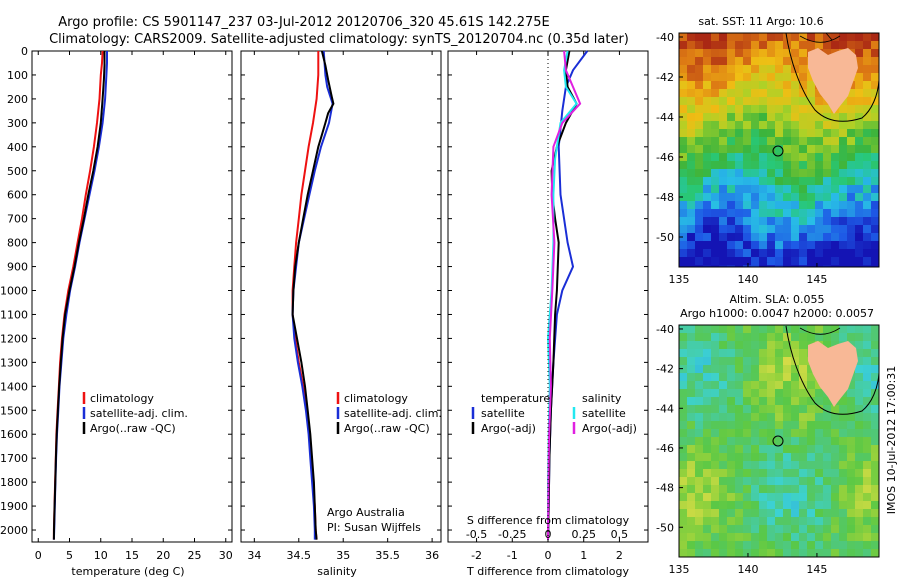 The image size is (900, 580). What do you see at coordinates (776, 299) in the screenshot?
I see `sla-map-title-line1: Altim. SLA: 0.055` at bounding box center [776, 299].